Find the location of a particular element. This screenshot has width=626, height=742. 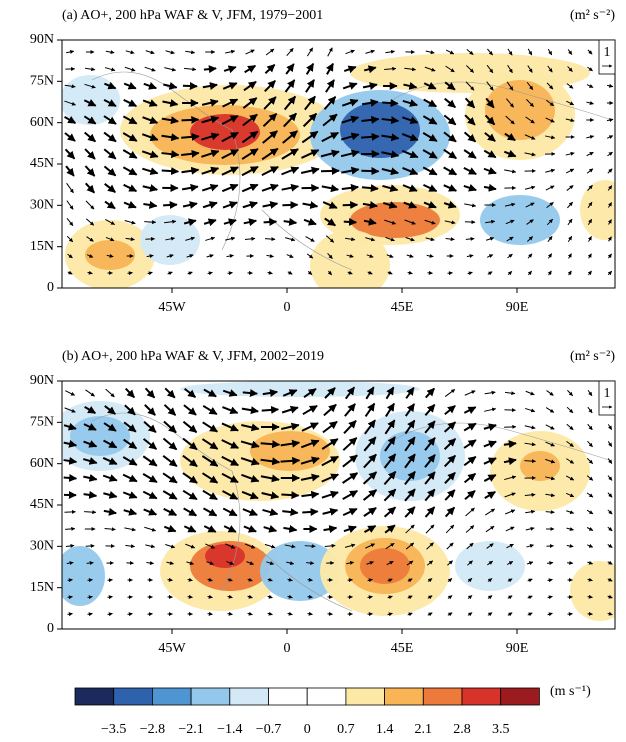

colorbar-label: 0 is located at coordinates (307, 729).